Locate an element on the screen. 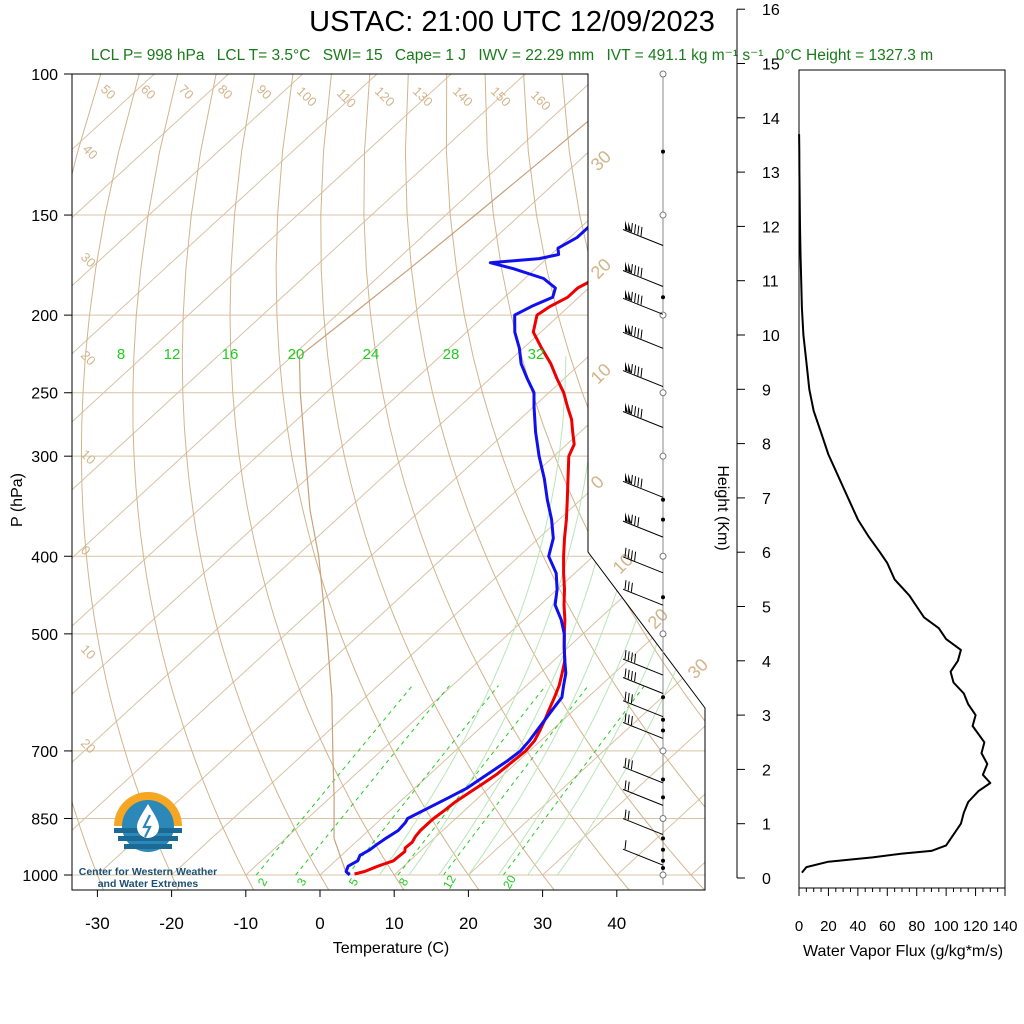 The width and height of the screenshot is (1024, 1024). mixing-ratio-label: 3 is located at coordinates (302, 881).